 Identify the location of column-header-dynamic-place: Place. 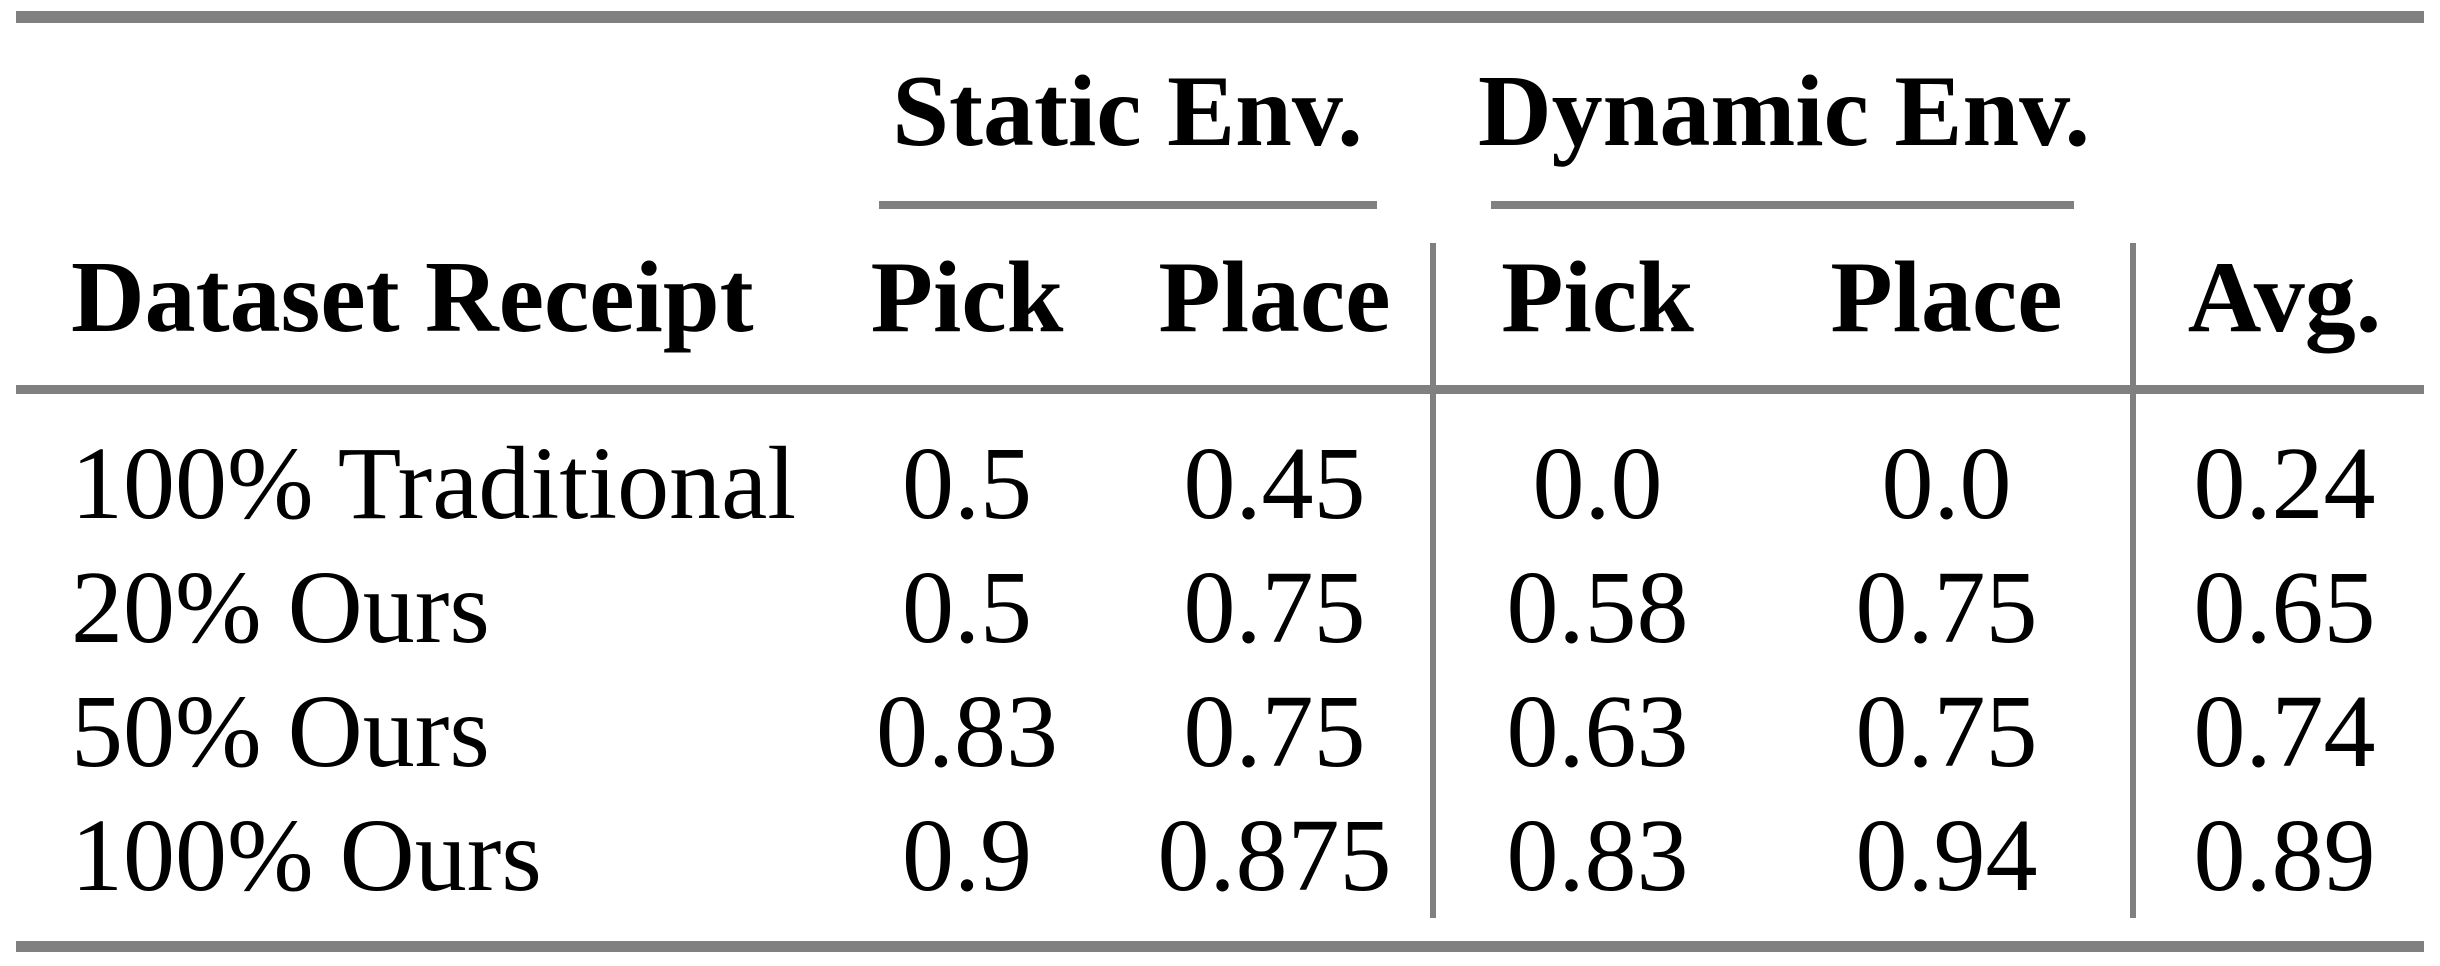
(1946, 297).